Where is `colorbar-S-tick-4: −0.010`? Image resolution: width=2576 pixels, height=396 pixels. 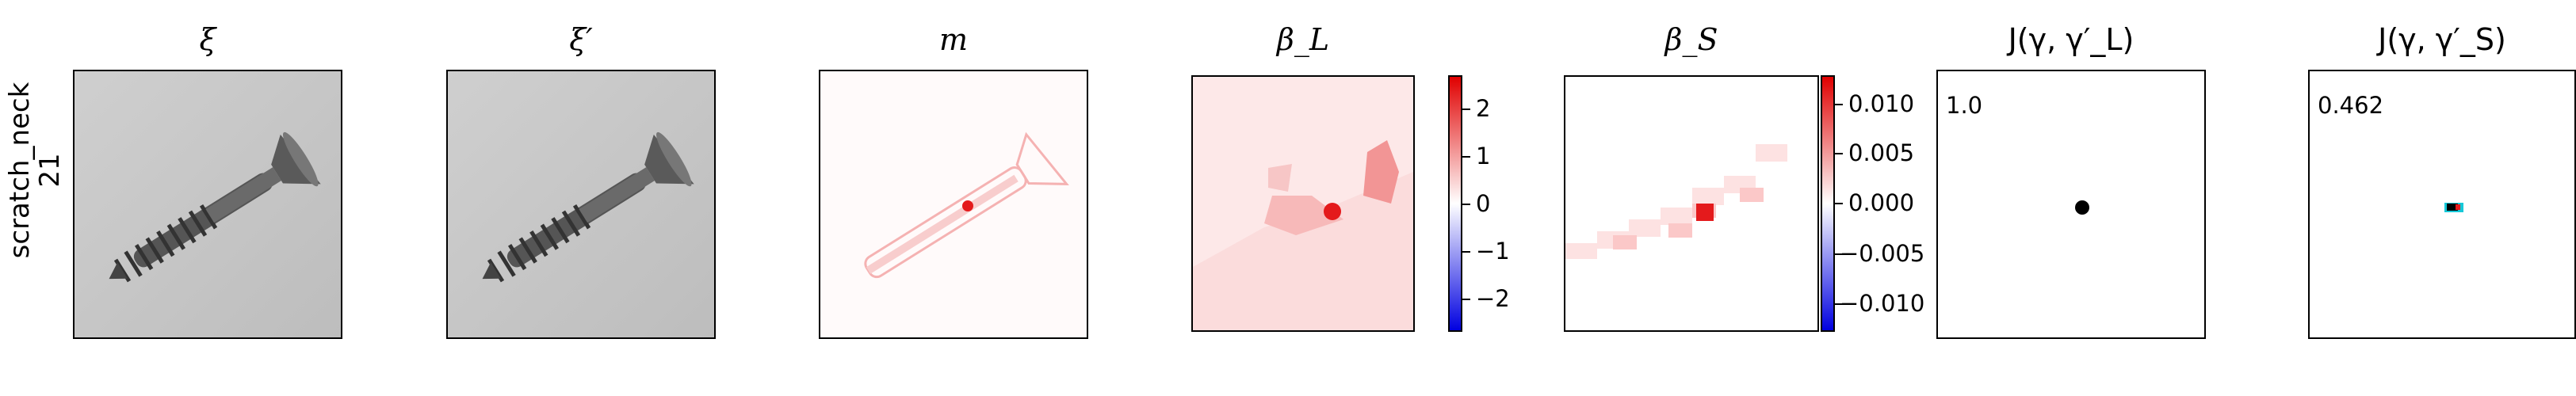 colorbar-S-tick-4: −0.010 is located at coordinates (1883, 303).